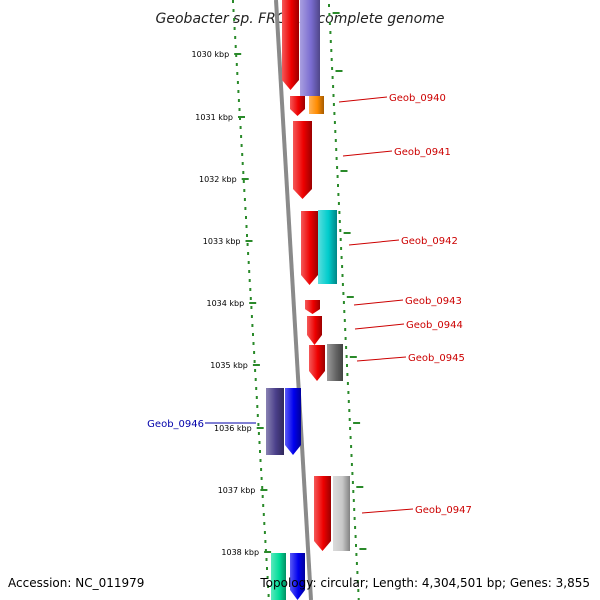 This screenshot has width=600, height=600. I want to click on gene-track, so click(308, 300).